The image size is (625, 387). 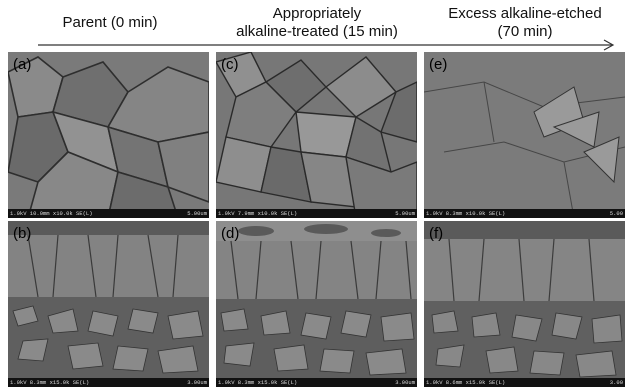 What do you see at coordinates (326, 45) in the screenshot?
I see `time-arrow-icon` at bounding box center [326, 45].